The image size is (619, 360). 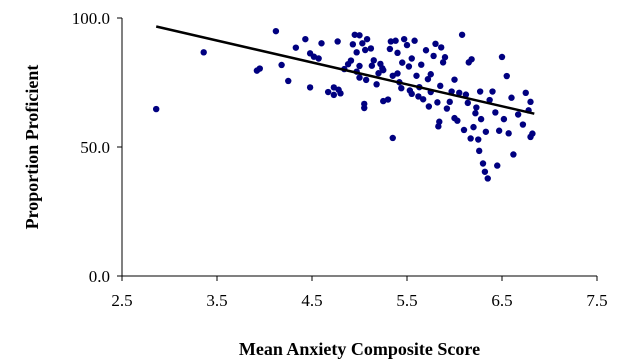 I want to click on x-axis-title: Mean Anxiety Composite Score, so click(x=359, y=349).